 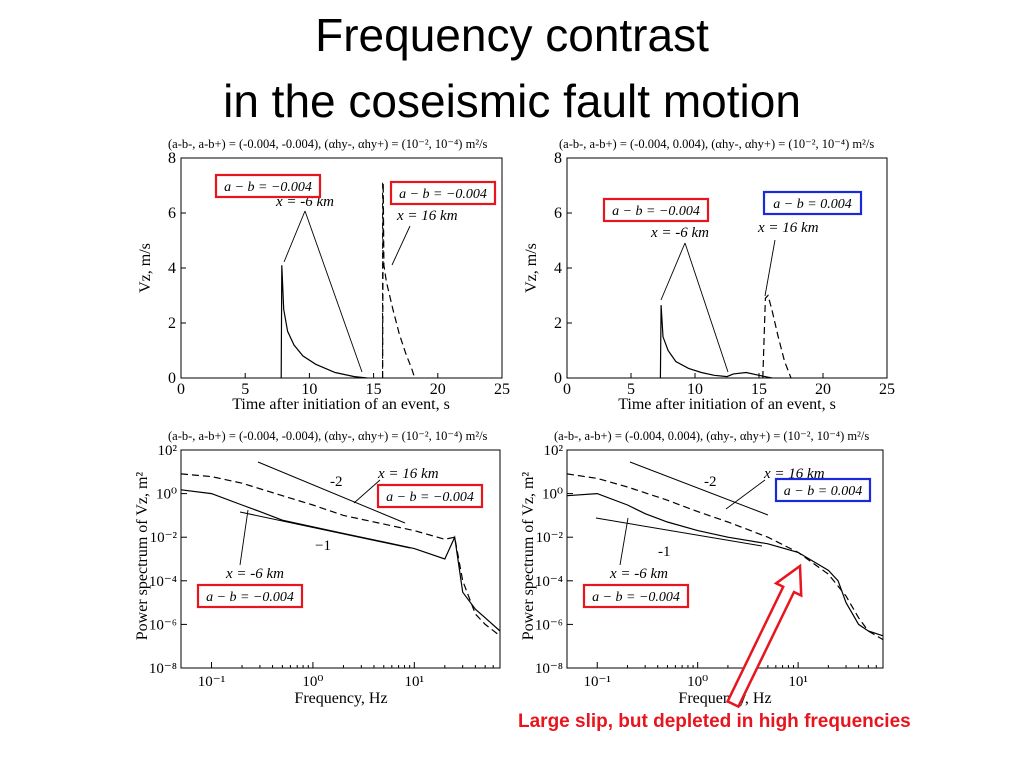 What do you see at coordinates (309, 389) in the screenshot?
I see `x-tick-label: 10` at bounding box center [309, 389].